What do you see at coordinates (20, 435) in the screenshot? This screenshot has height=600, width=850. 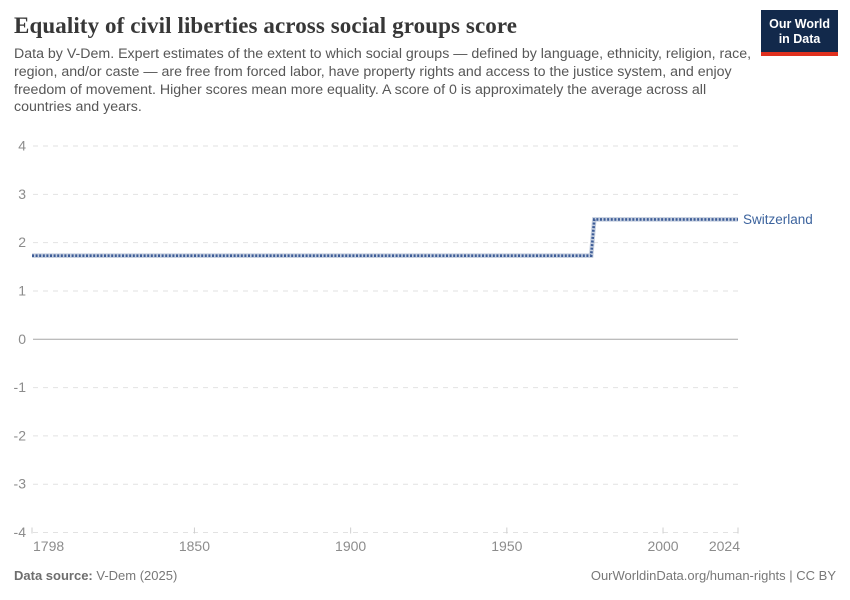 I see `y-tick-label: -2` at bounding box center [20, 435].